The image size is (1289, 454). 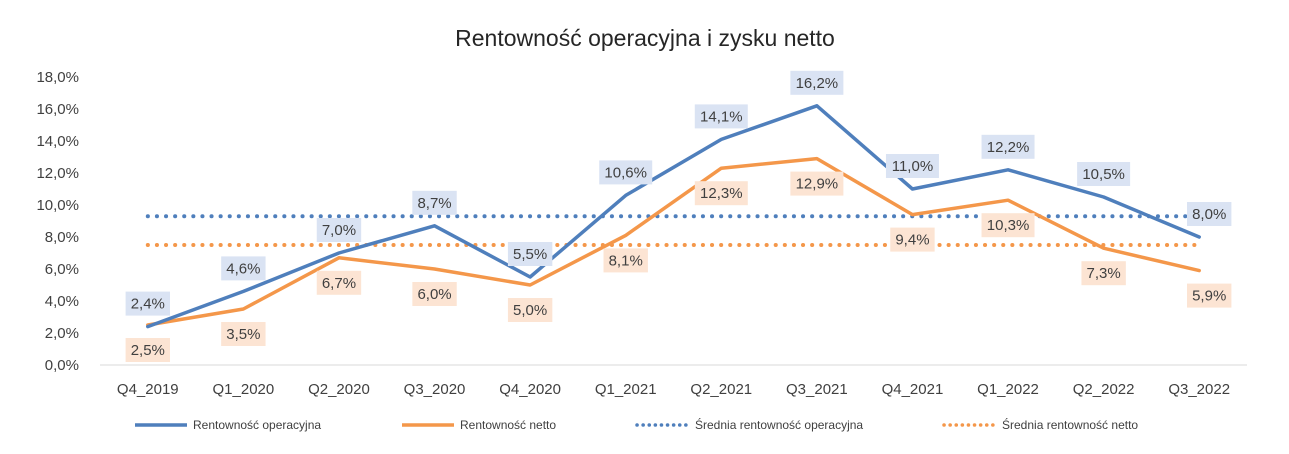 I want to click on data-label: 10,3%, so click(x=1008, y=225).